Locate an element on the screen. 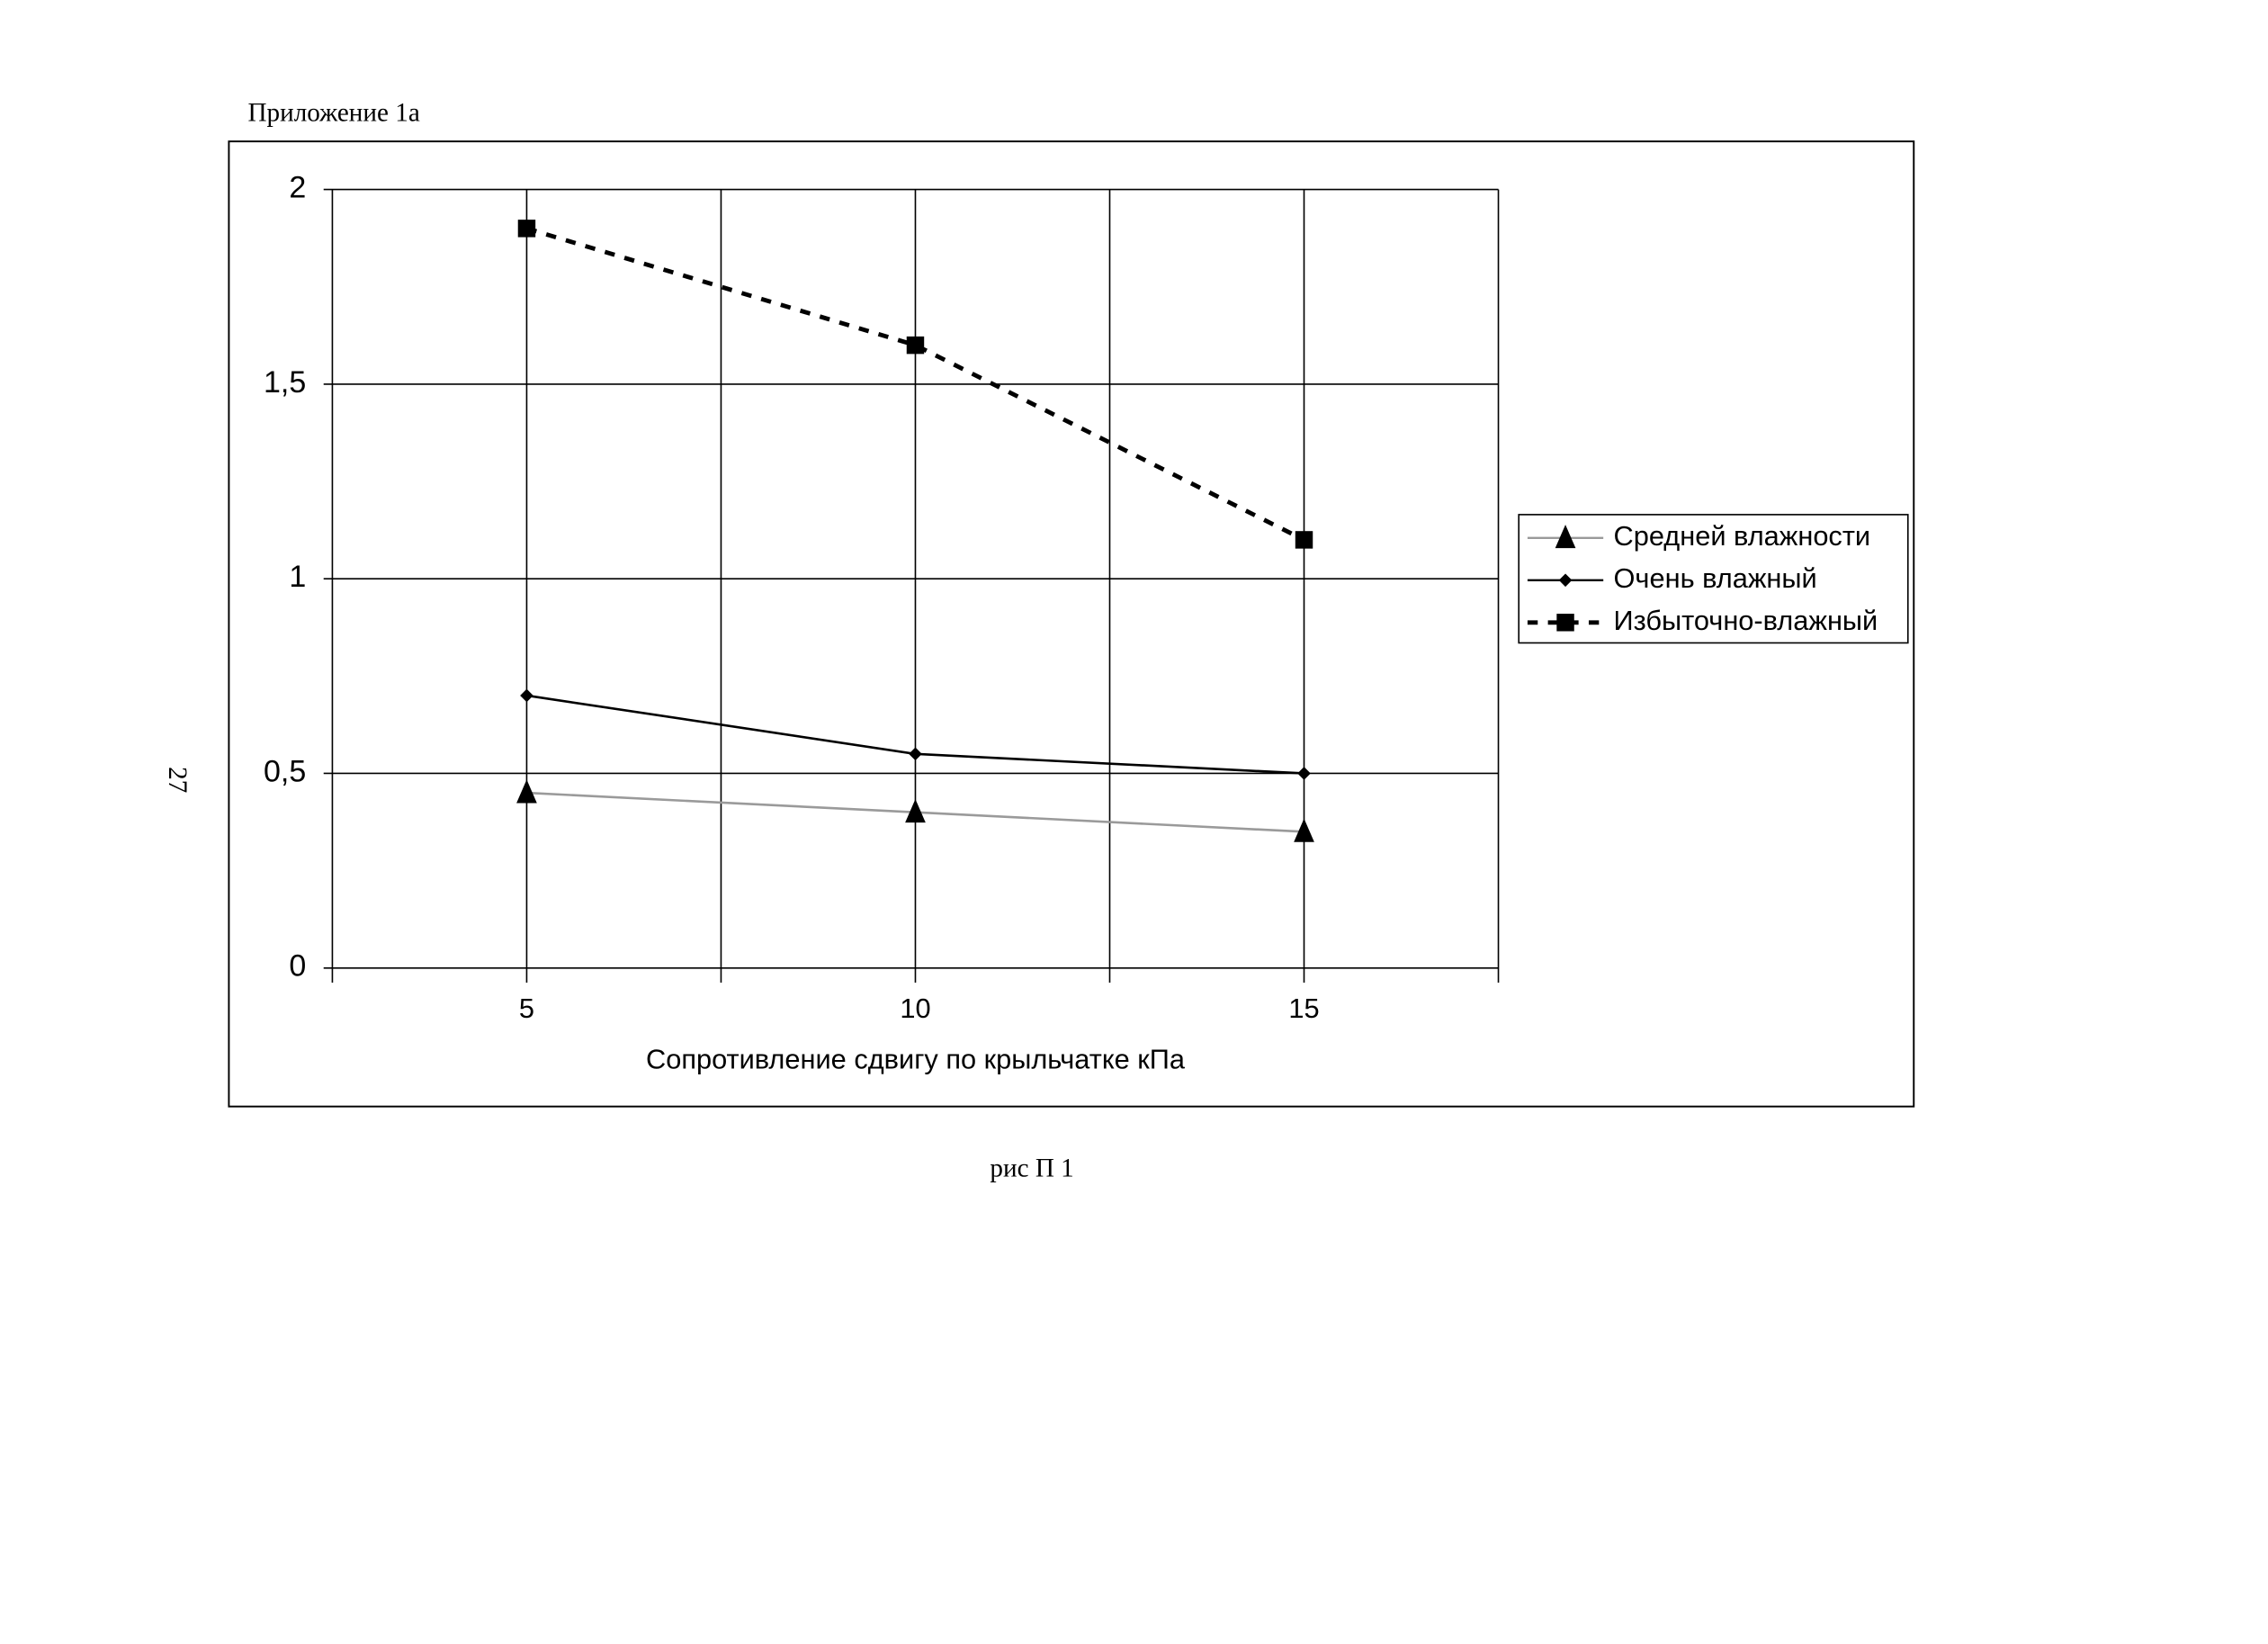 Image resolution: width=2268 pixels, height=1644 pixels. header: Приложение 1а is located at coordinates (333, 113).